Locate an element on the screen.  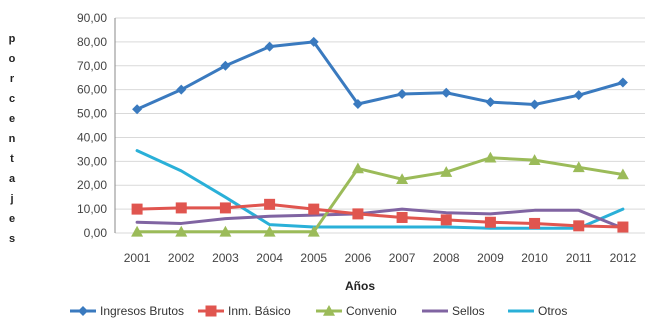
y-tick-label: 60,00 is located at coordinates (92, 90).